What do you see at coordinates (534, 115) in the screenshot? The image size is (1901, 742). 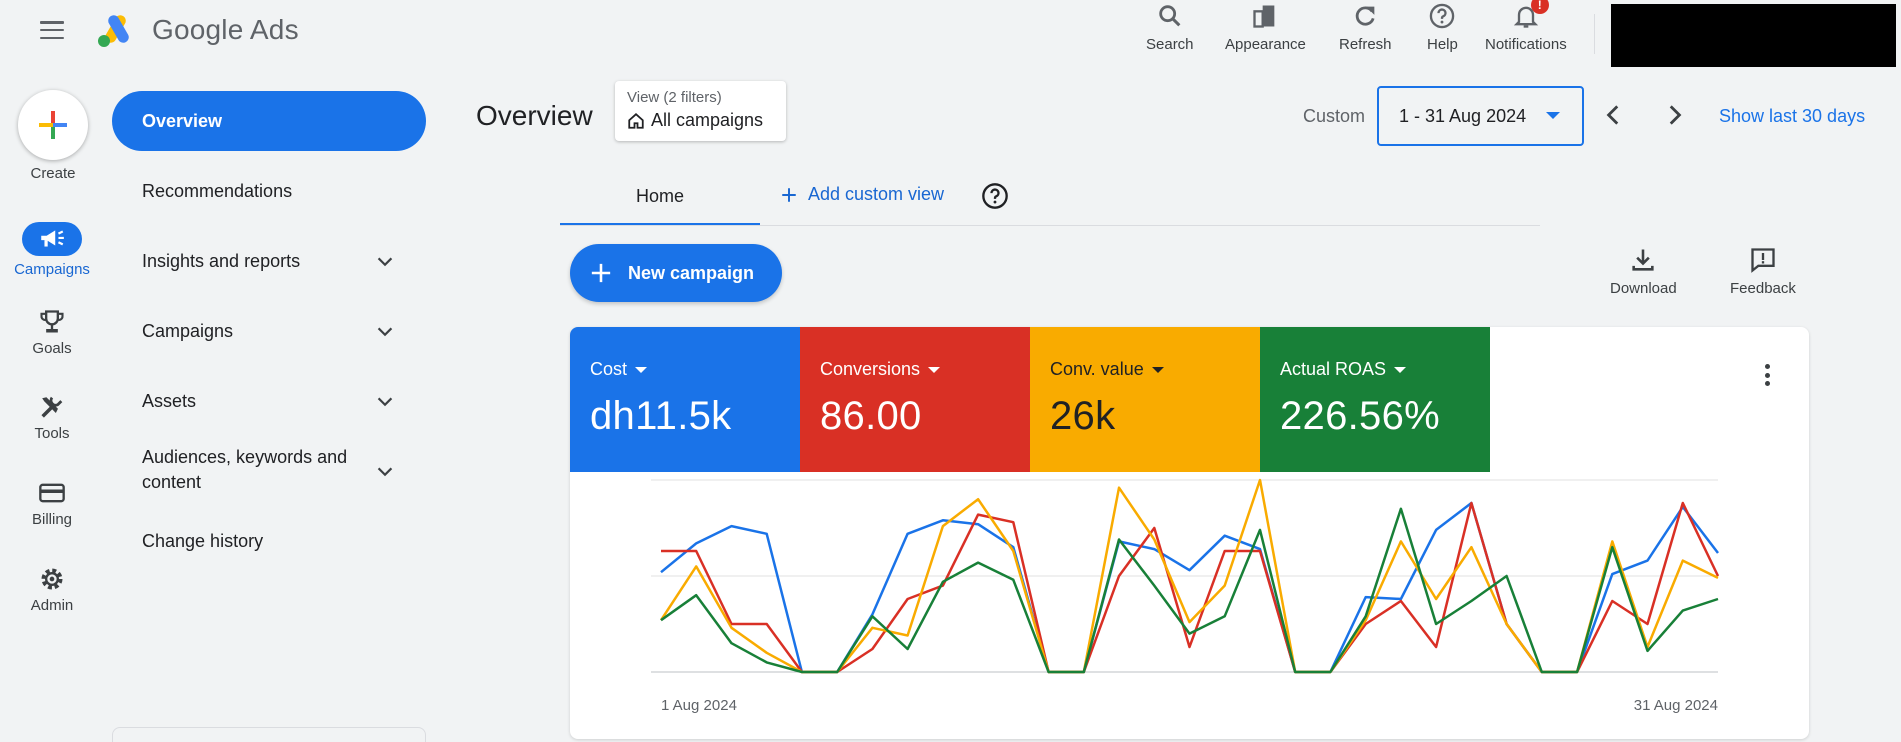 I see `page-title: Overview` at bounding box center [534, 115].